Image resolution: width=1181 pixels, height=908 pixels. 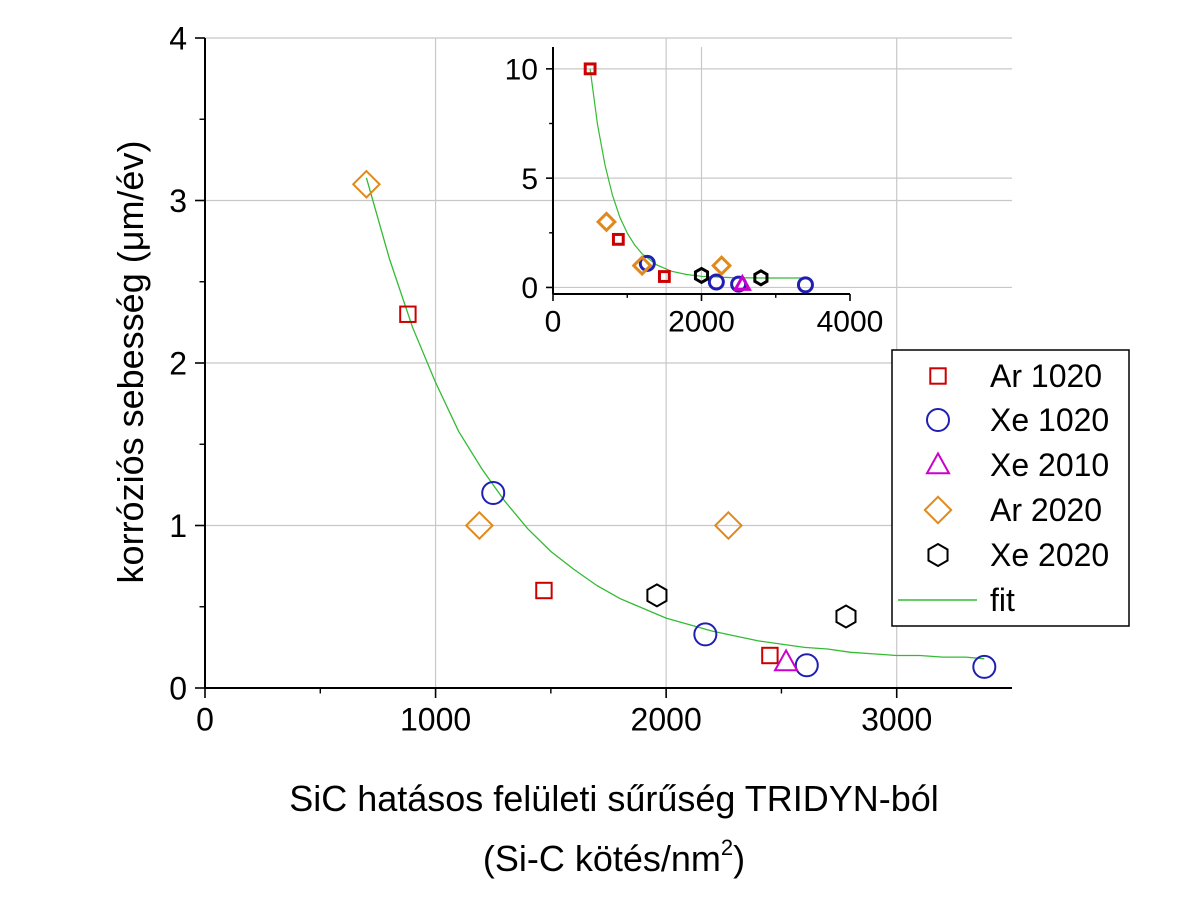 I want to click on main-y-tick-label: 1, so click(x=178, y=526).